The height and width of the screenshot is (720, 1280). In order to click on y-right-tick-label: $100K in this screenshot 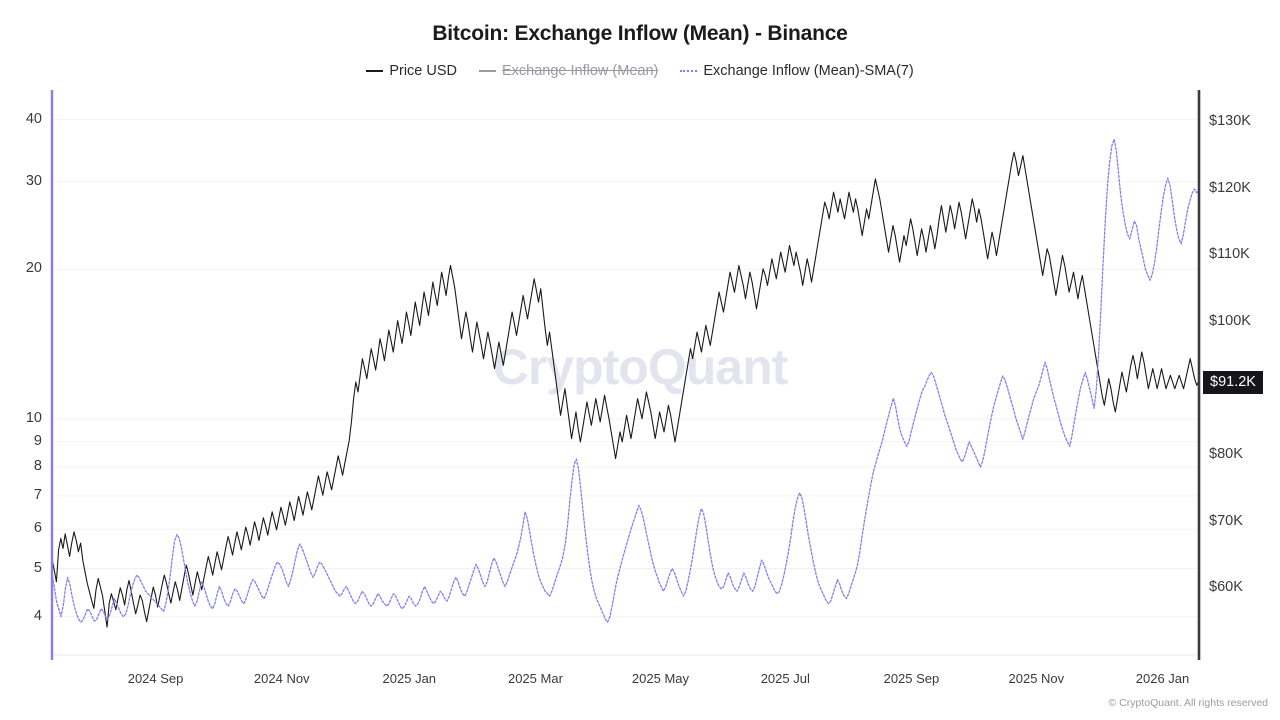, I will do `click(1230, 321)`.